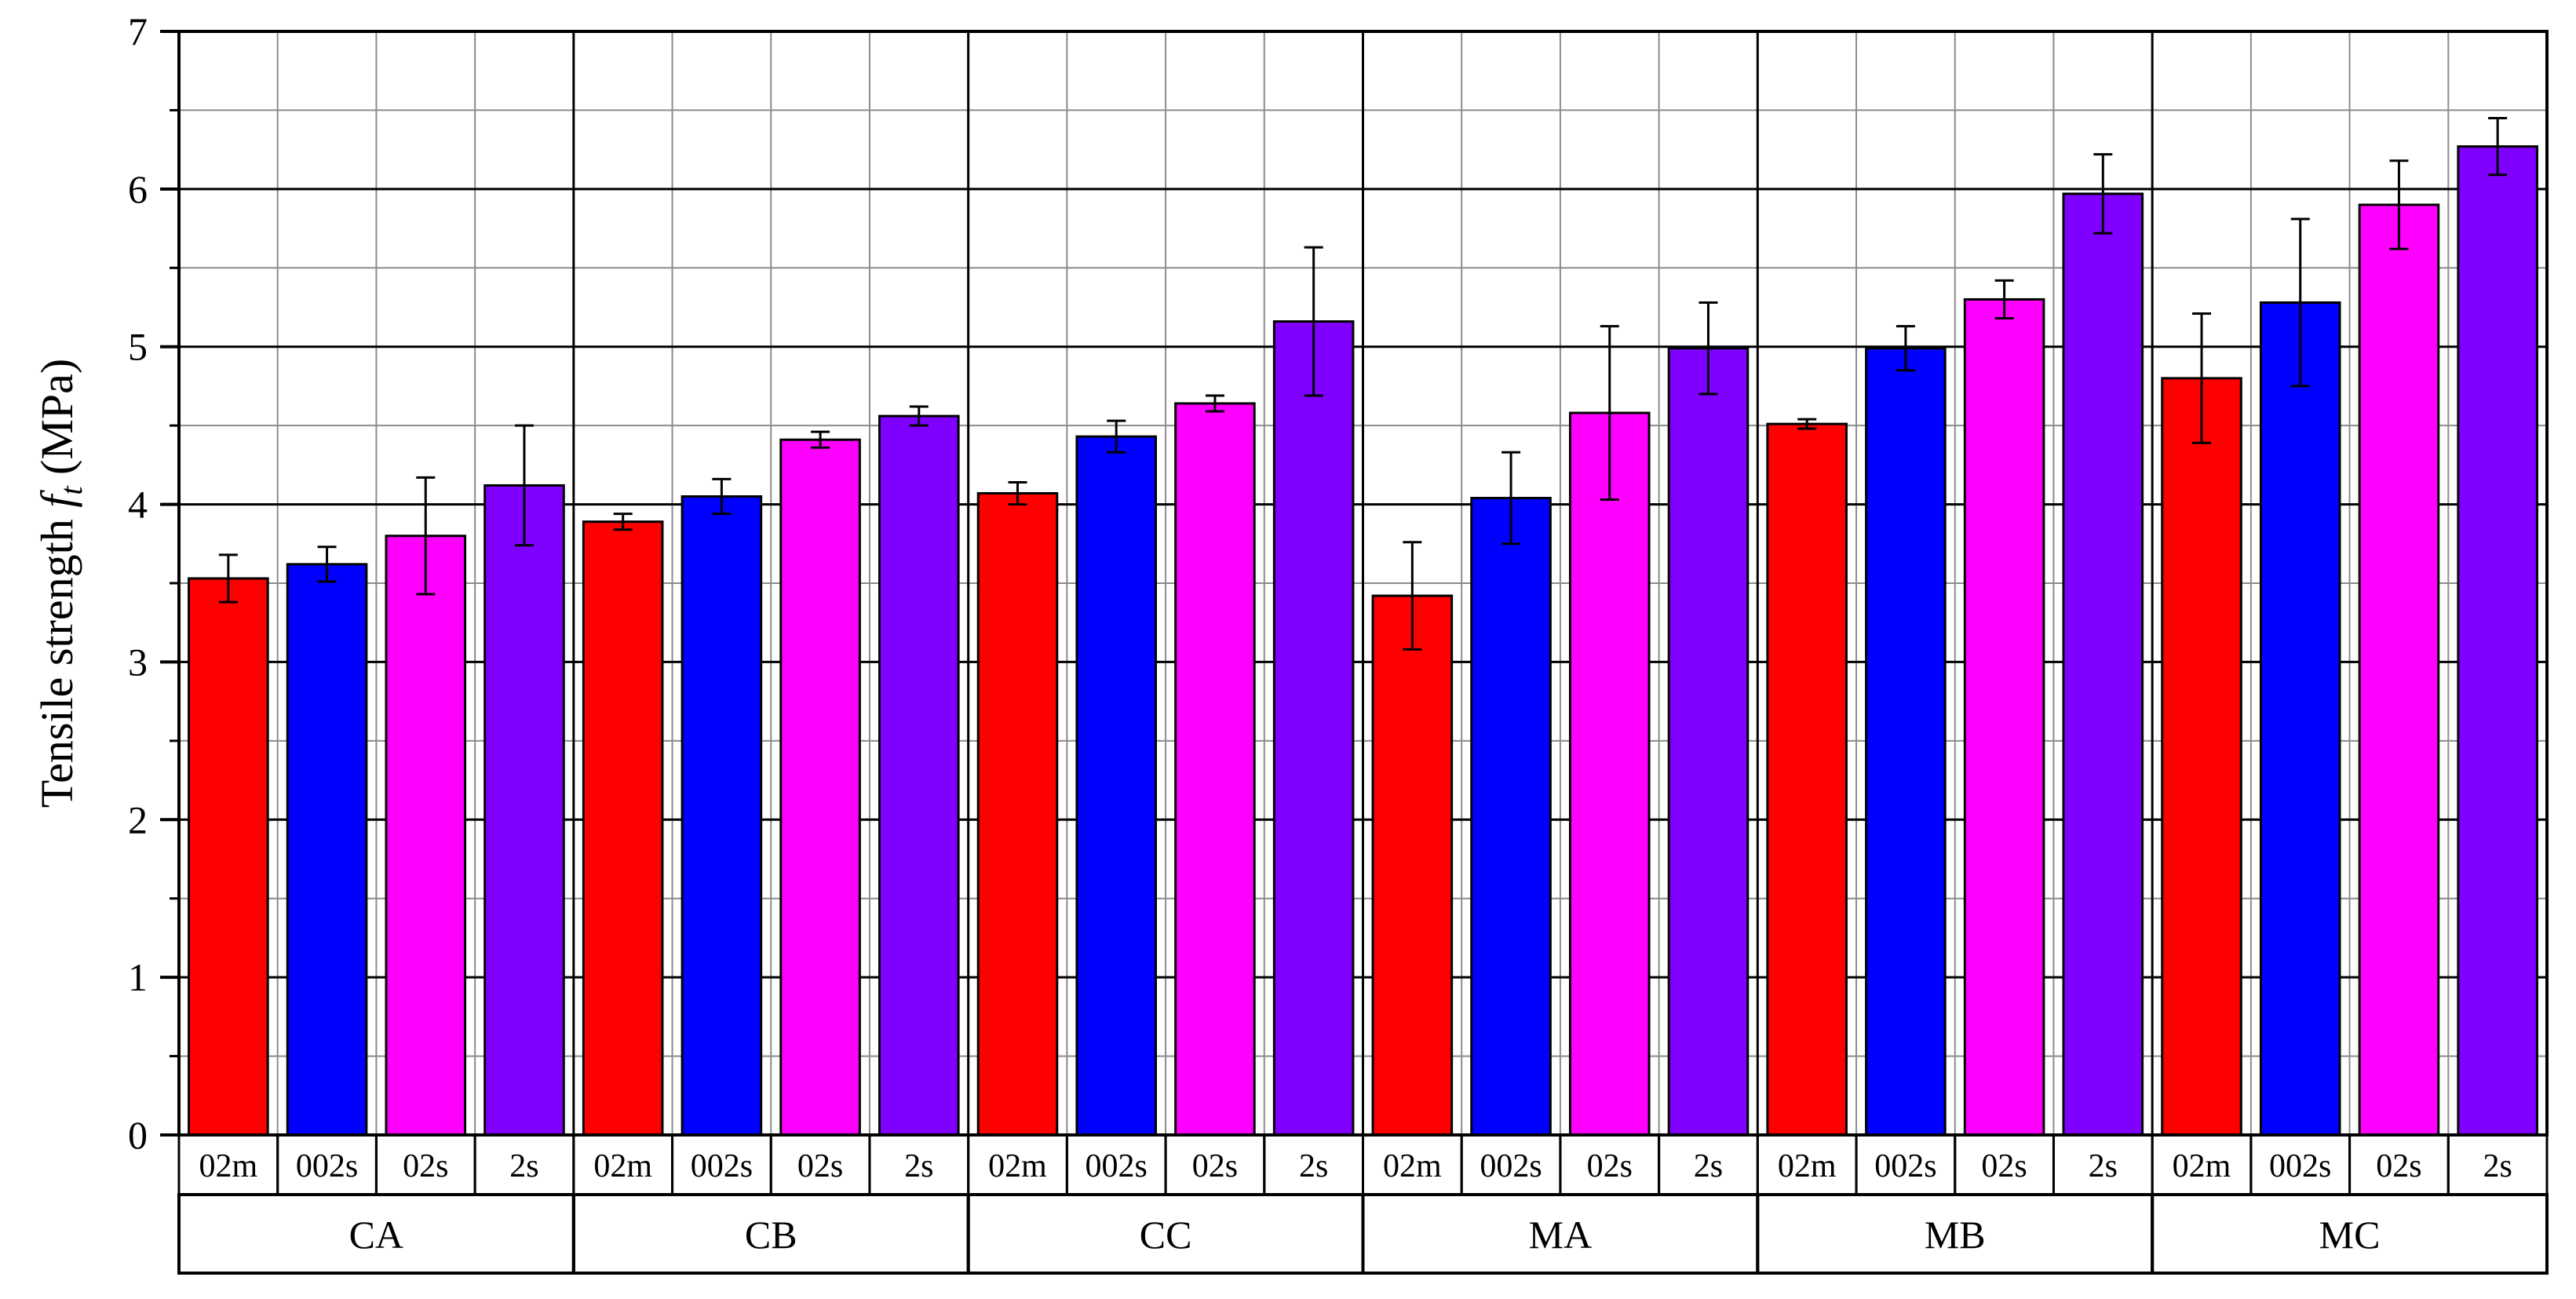  I want to click on group-label-cell, so click(2350, 1234).